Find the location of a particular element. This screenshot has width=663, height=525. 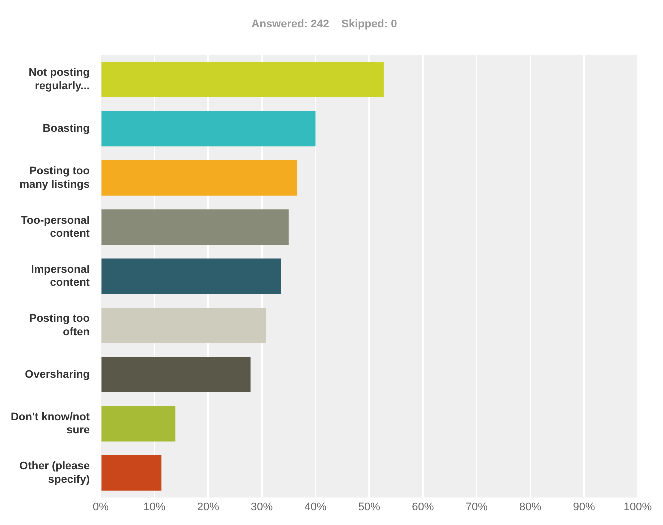

x-tick-label: 40% is located at coordinates (315, 507).